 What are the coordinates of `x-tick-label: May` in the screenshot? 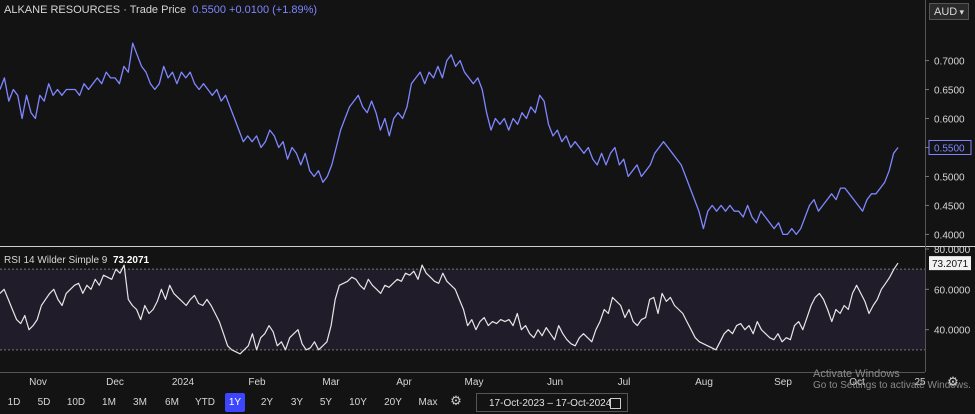 It's located at (474, 382).